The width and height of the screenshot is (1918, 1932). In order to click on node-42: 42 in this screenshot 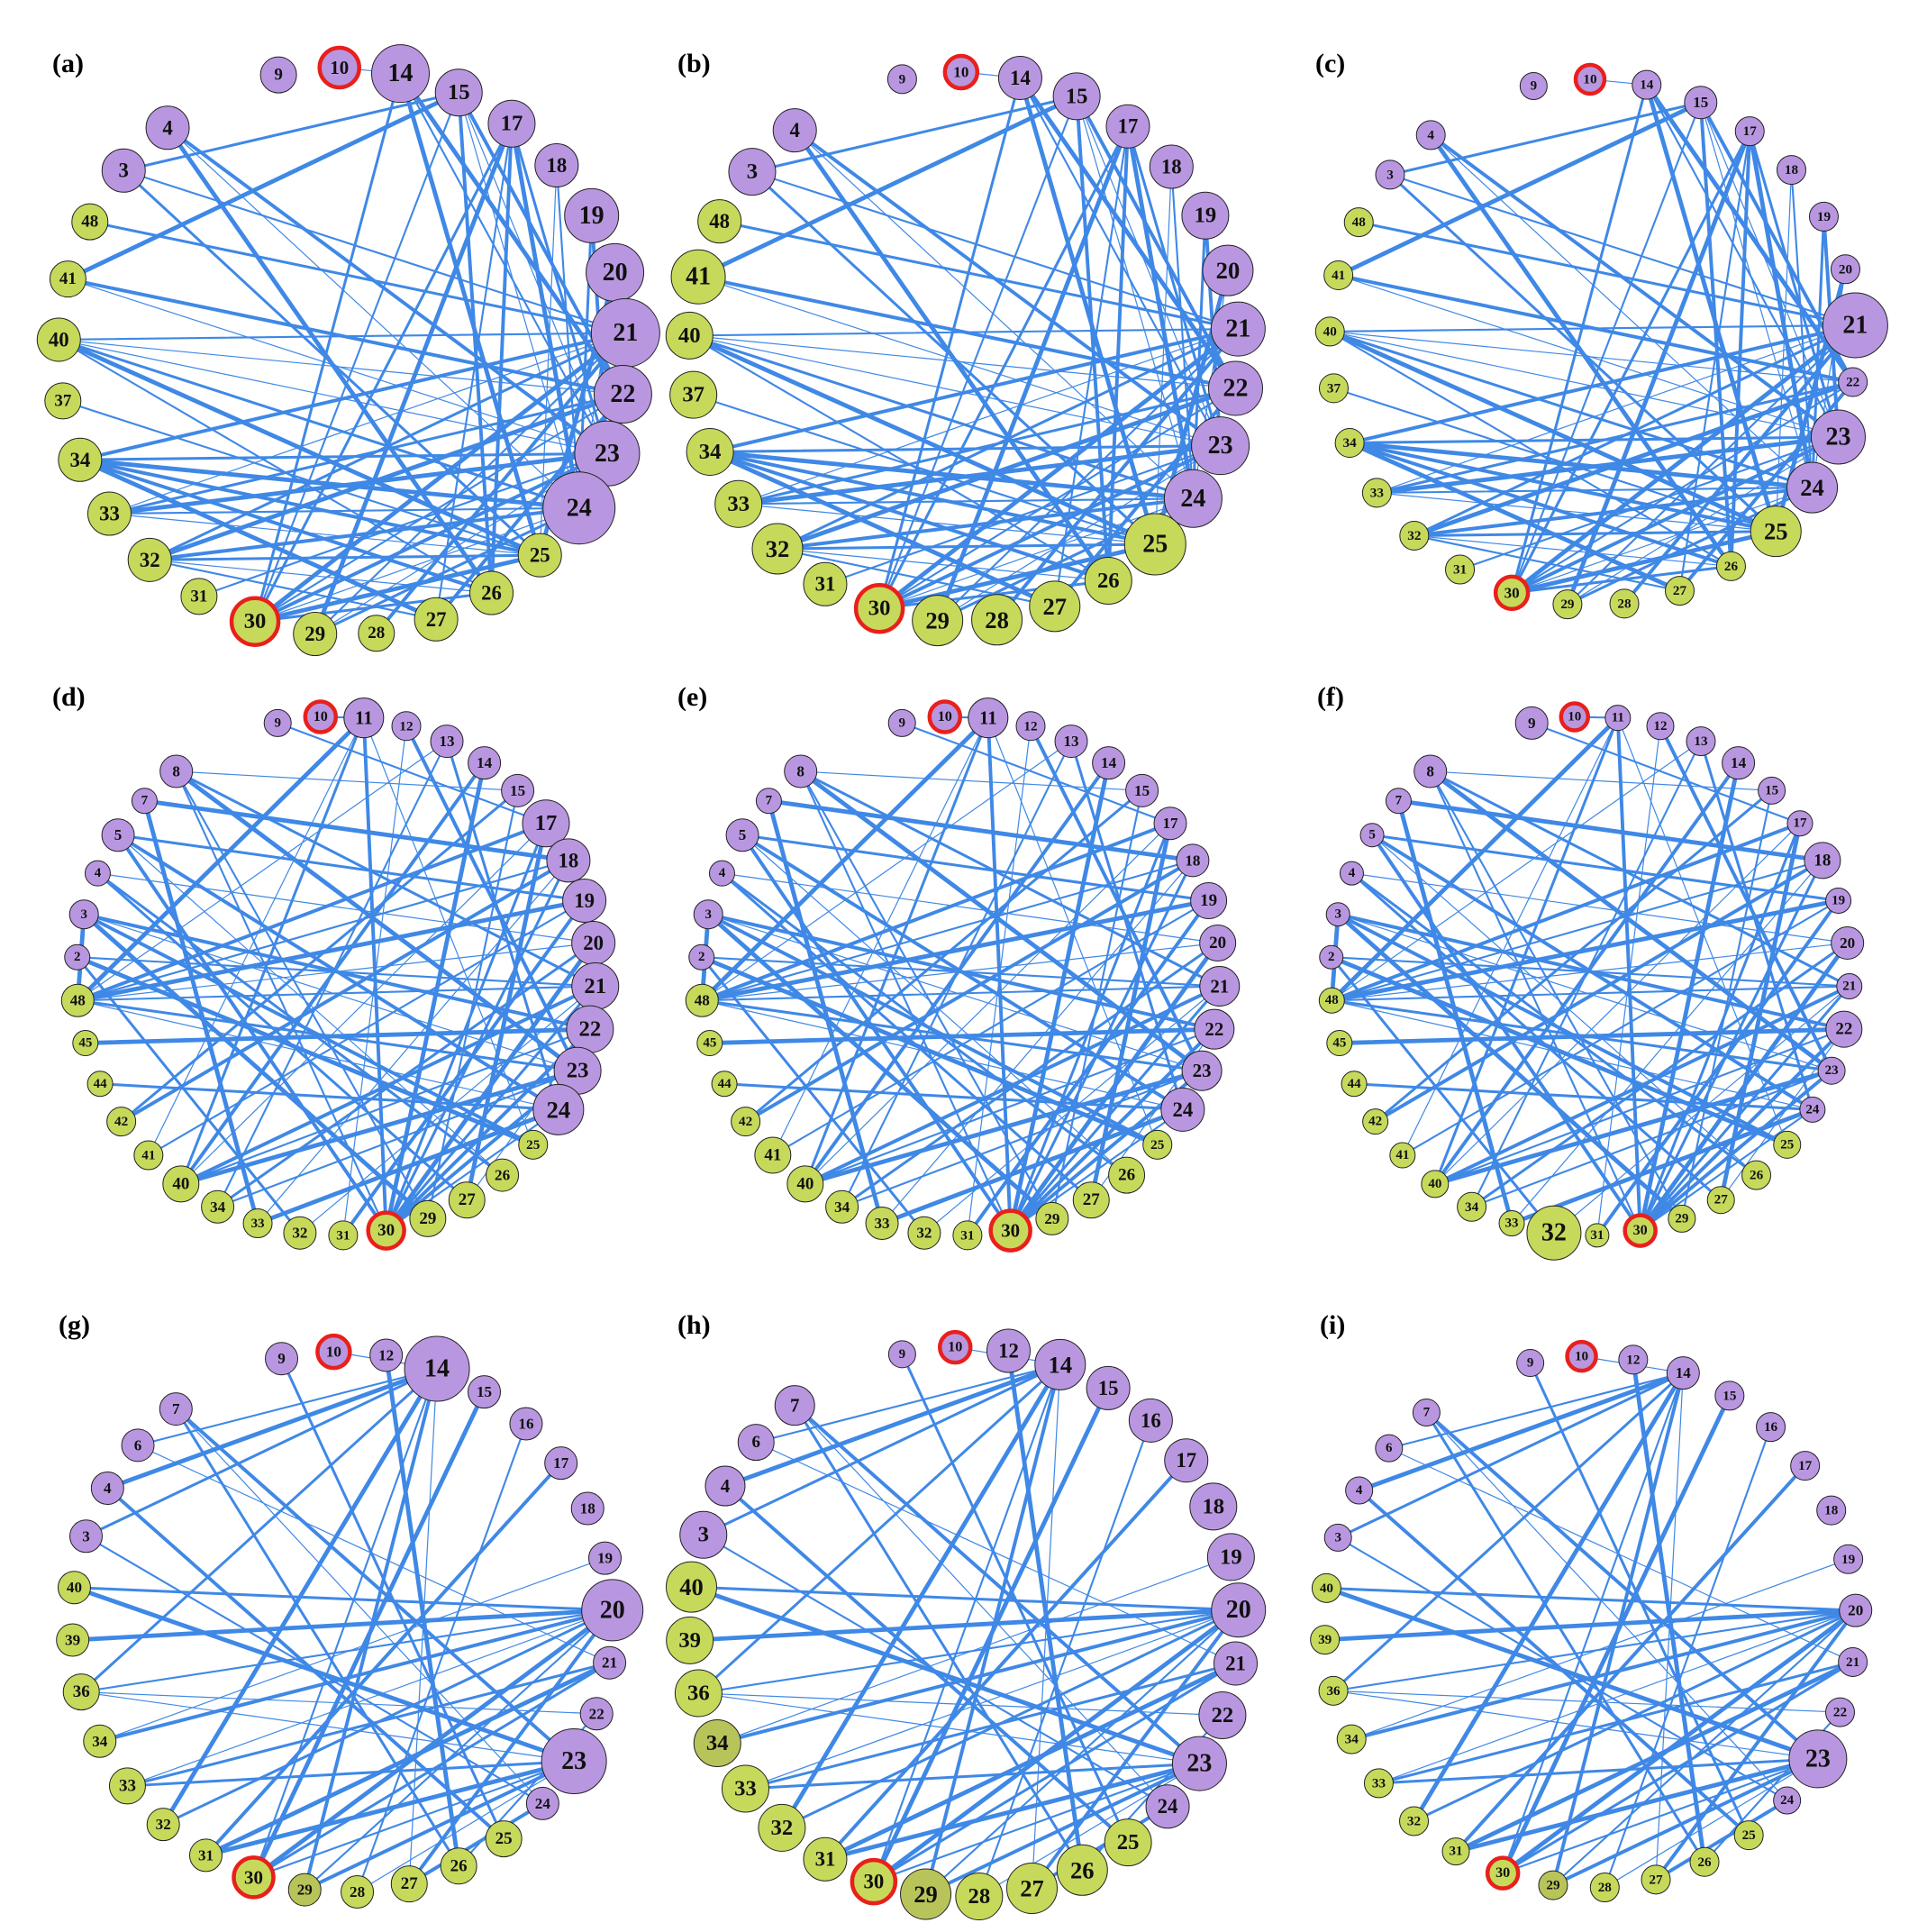, I will do `click(746, 1122)`.